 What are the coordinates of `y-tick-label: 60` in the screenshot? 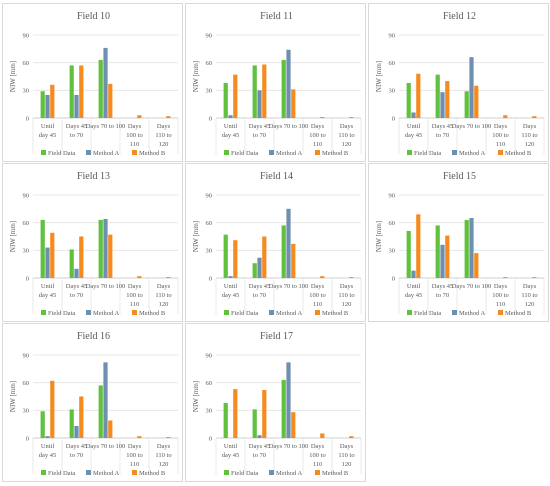 It's located at (392, 223).